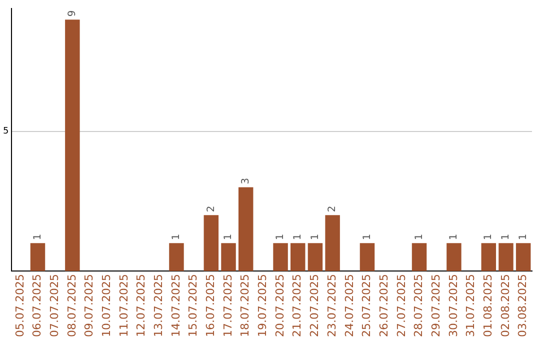  What do you see at coordinates (106, 306) in the screenshot?
I see `x-tick-label: 10.07.2025` at bounding box center [106, 306].